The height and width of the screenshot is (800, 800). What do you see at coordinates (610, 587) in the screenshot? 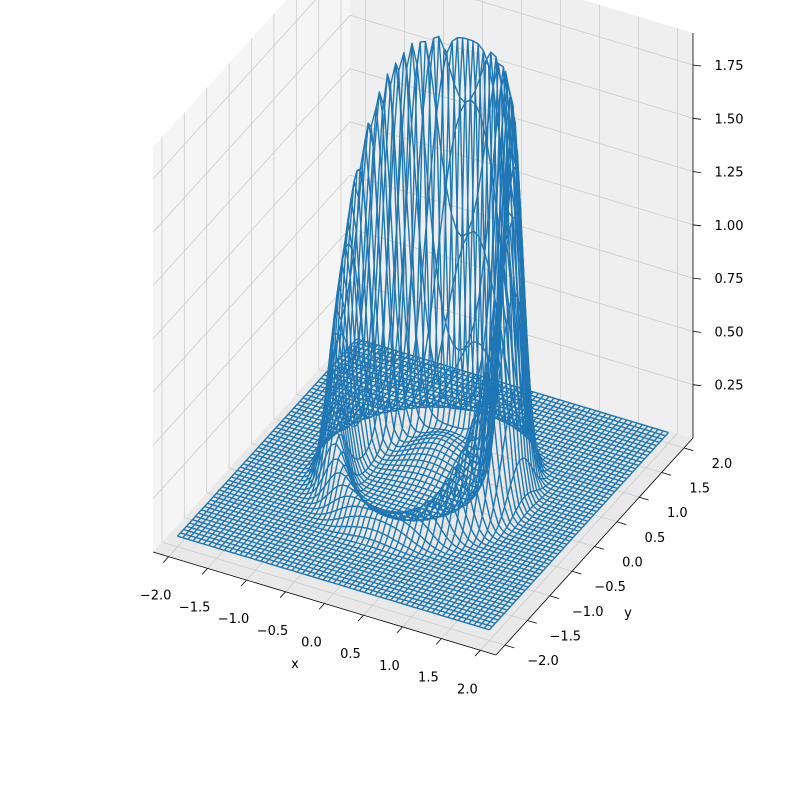
I see `y-tick-label: −0.5` at bounding box center [610, 587].